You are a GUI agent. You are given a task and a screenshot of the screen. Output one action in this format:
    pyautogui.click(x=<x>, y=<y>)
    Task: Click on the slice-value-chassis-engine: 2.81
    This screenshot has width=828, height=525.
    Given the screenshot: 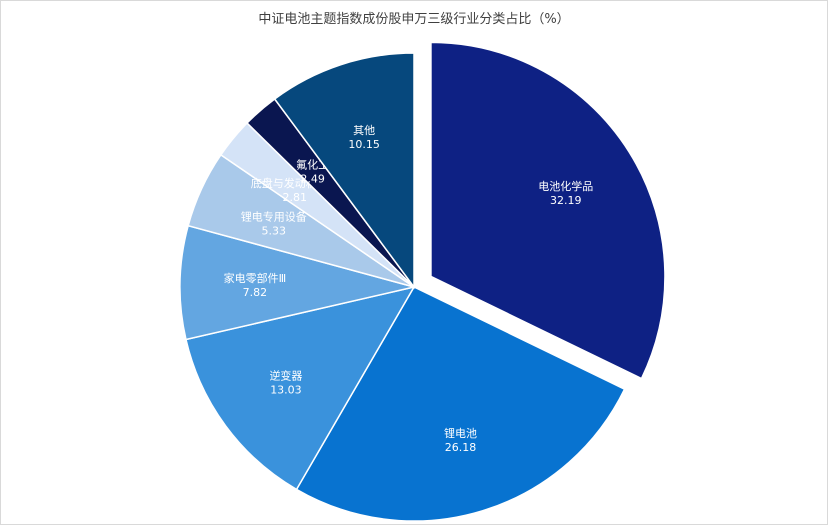 What is the action you would take?
    pyautogui.click(x=294, y=197)
    